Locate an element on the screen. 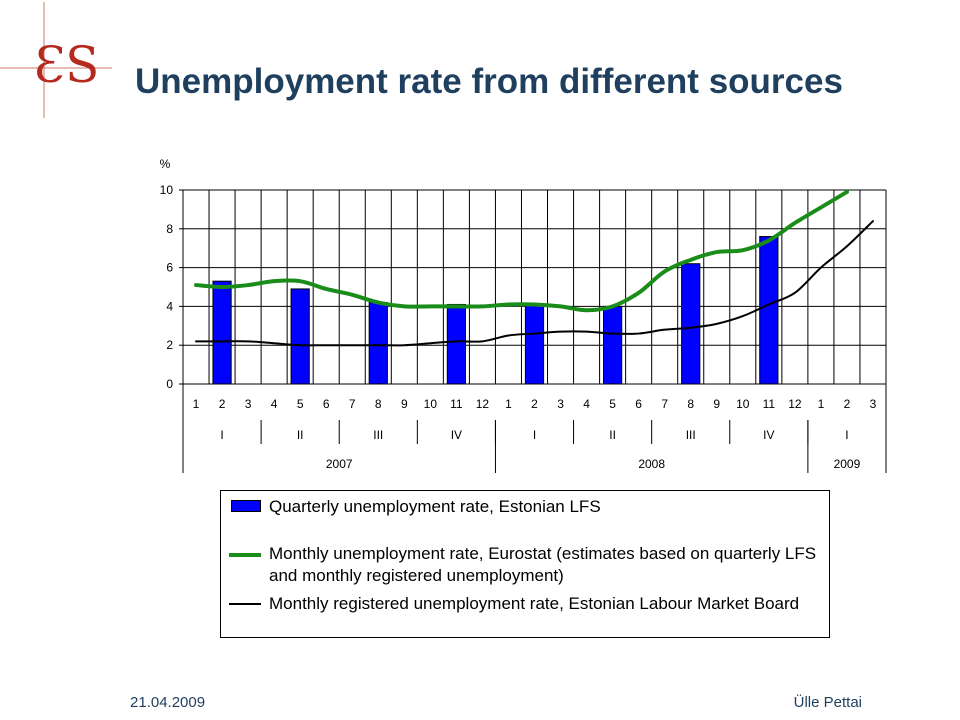  month-label-24: 1 is located at coordinates (821, 404).